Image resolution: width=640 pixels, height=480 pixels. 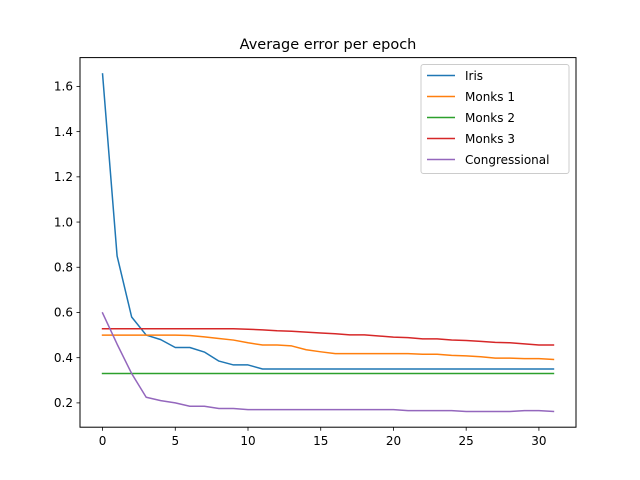 What do you see at coordinates (507, 160) in the screenshot?
I see `legend-label: Congressional` at bounding box center [507, 160].